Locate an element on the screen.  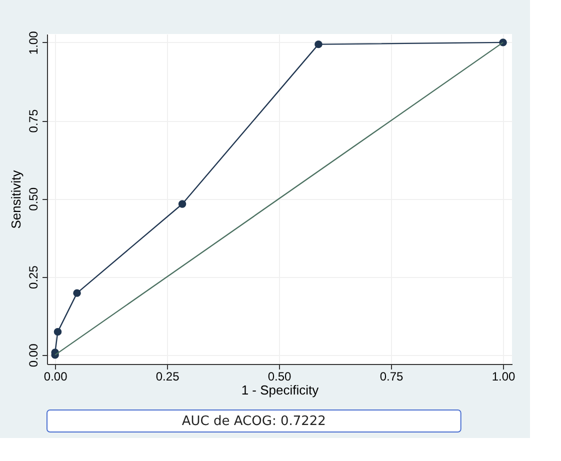
y-tick-label: 0.75 is located at coordinates (33, 121).